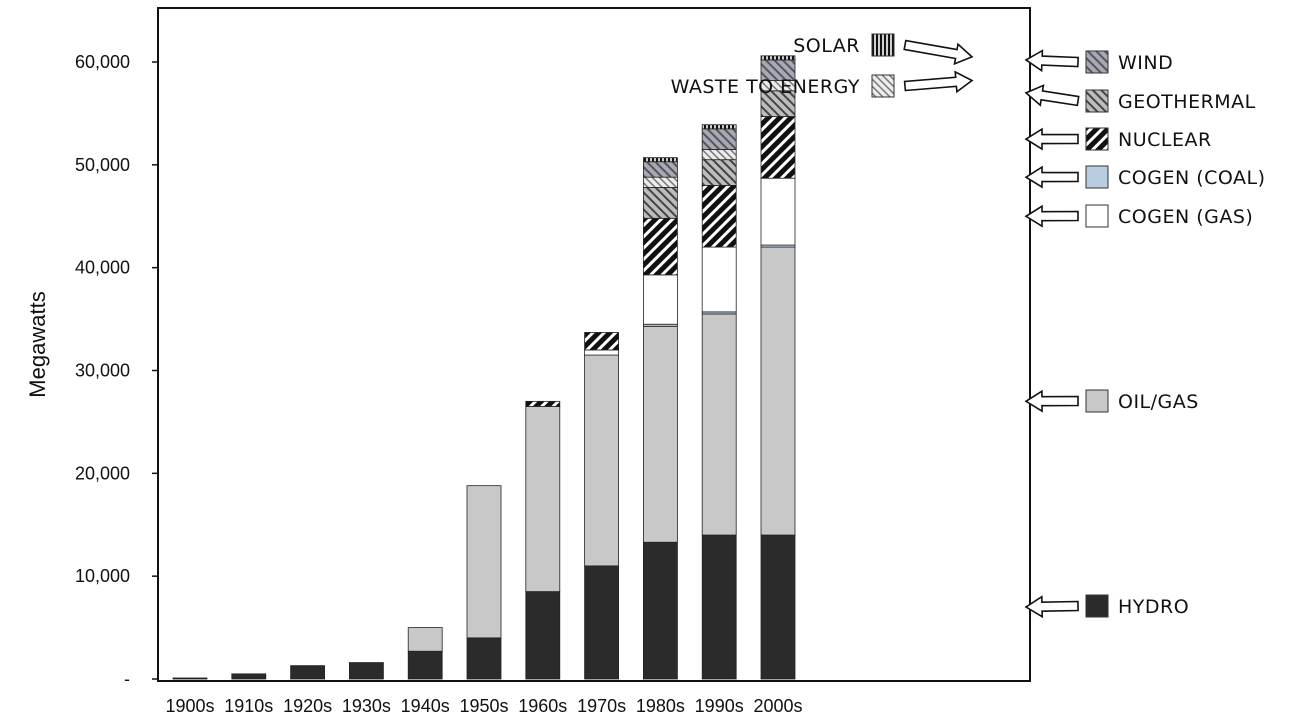  What do you see at coordinates (1165, 140) in the screenshot?
I see `legend-label-nuclear: NUCLEAR` at bounding box center [1165, 140].